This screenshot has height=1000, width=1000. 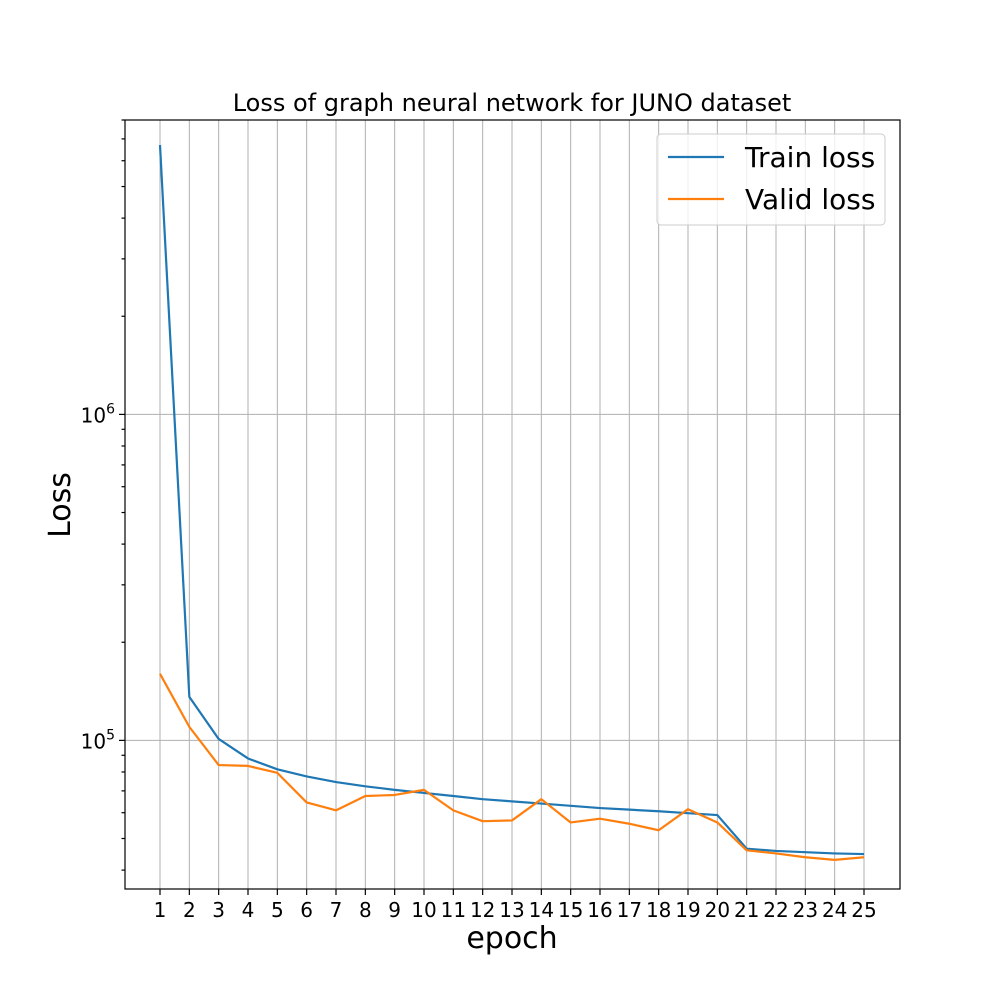 I want to click on x-tick-label: 3, so click(x=218, y=910).